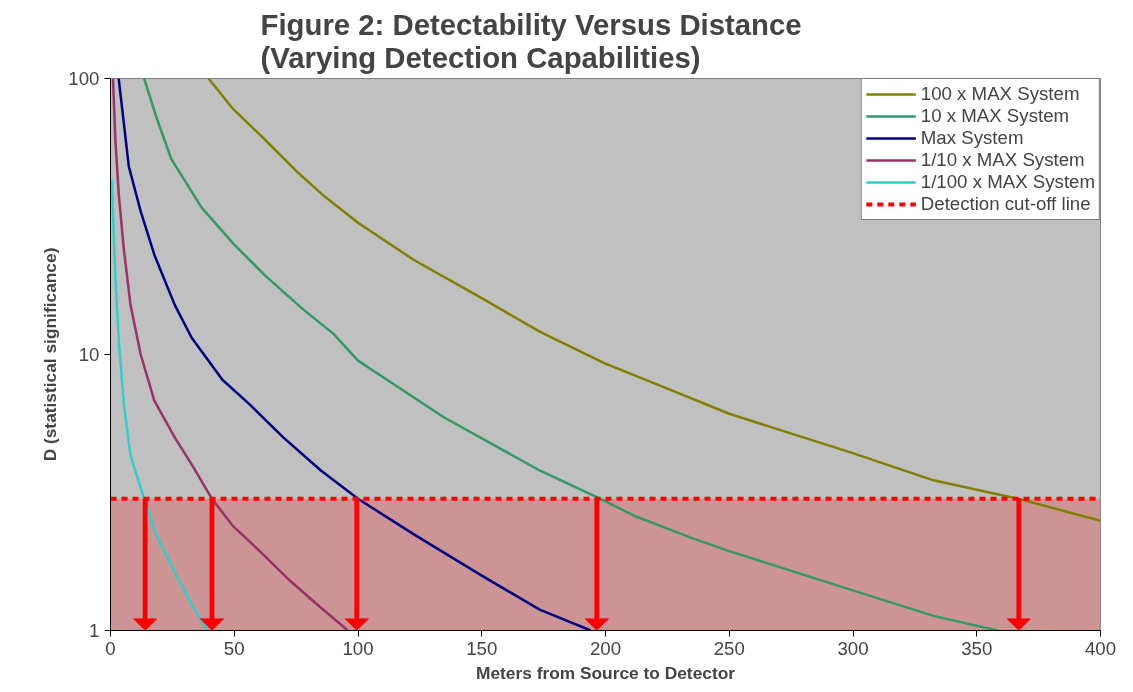 This screenshot has height=692, width=1133. Describe the element at coordinates (977, 648) in the screenshot. I see `x-tick-label: 350` at that location.